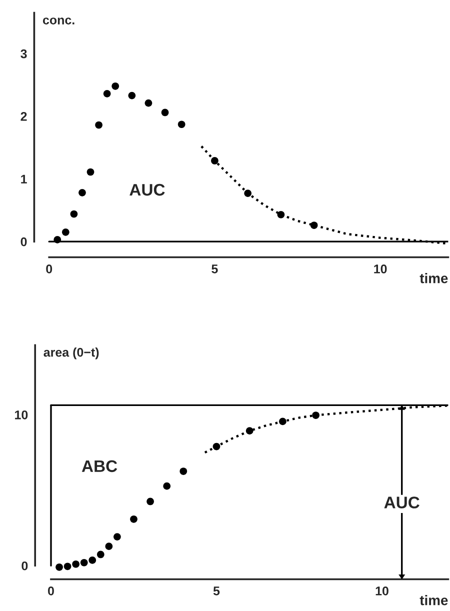 This screenshot has height=611, width=450. I want to click on y-axis-title: conc., so click(58, 21).